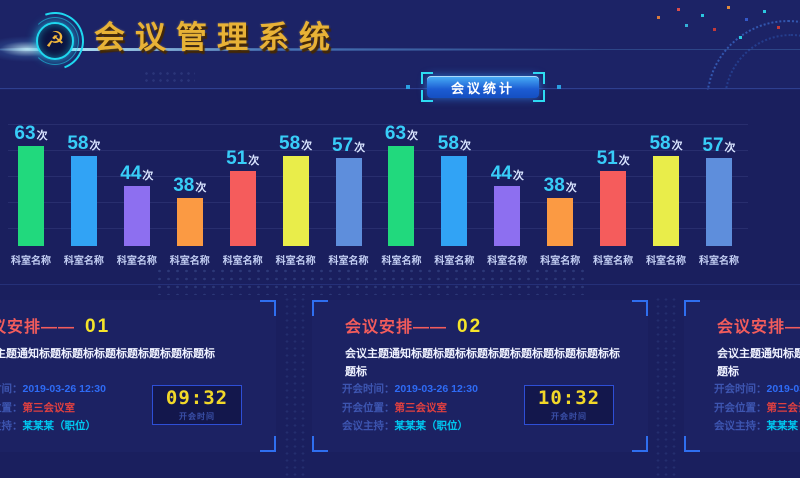 The height and width of the screenshot is (478, 800). I want to click on stats-button: 会议统计, so click(483, 87).